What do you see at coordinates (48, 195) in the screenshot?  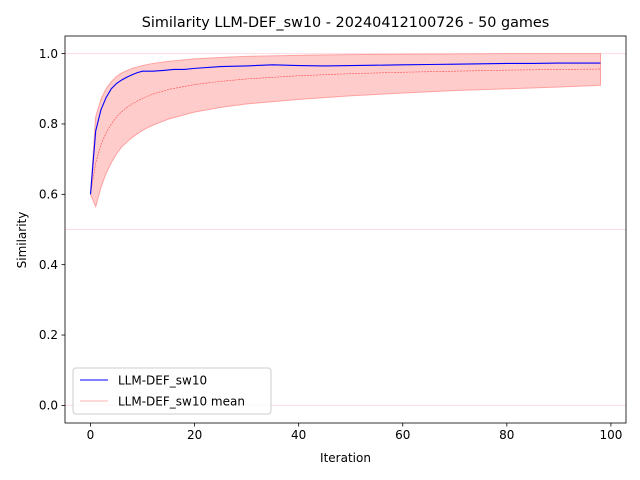 I see `y-tick-label: 0.6` at bounding box center [48, 195].